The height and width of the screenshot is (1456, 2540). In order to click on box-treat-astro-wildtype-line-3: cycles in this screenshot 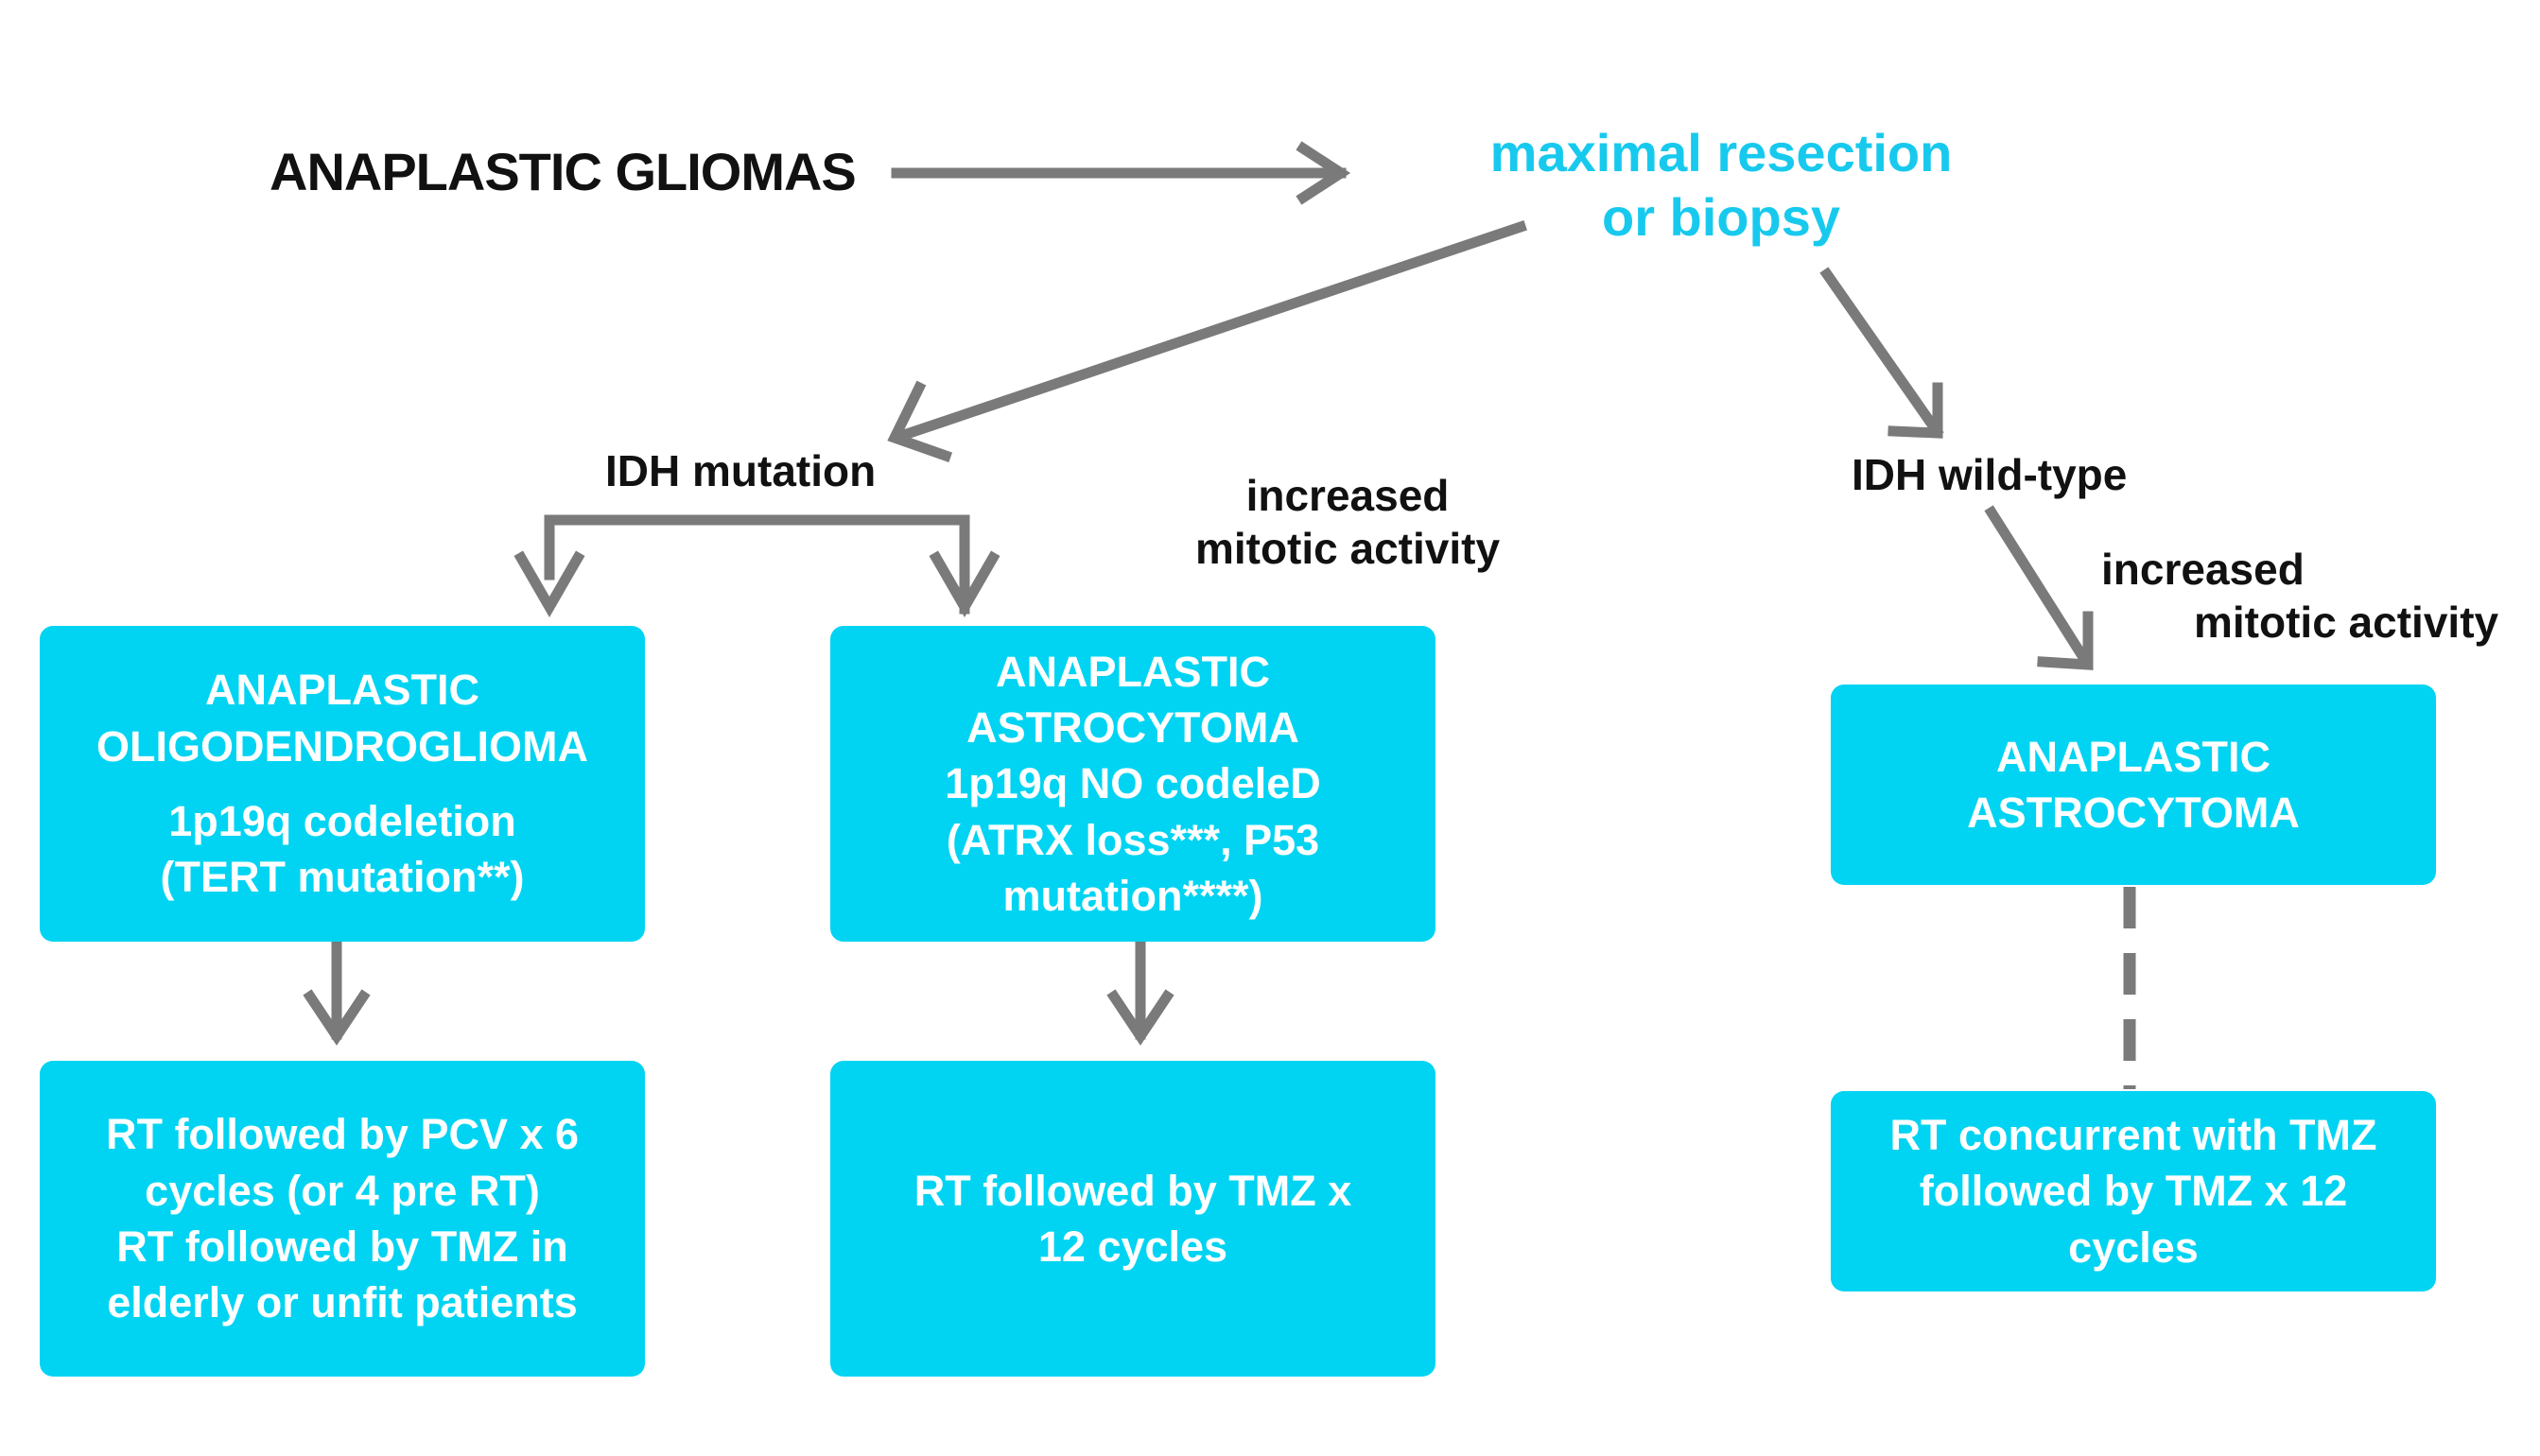, I will do `click(2133, 1247)`.